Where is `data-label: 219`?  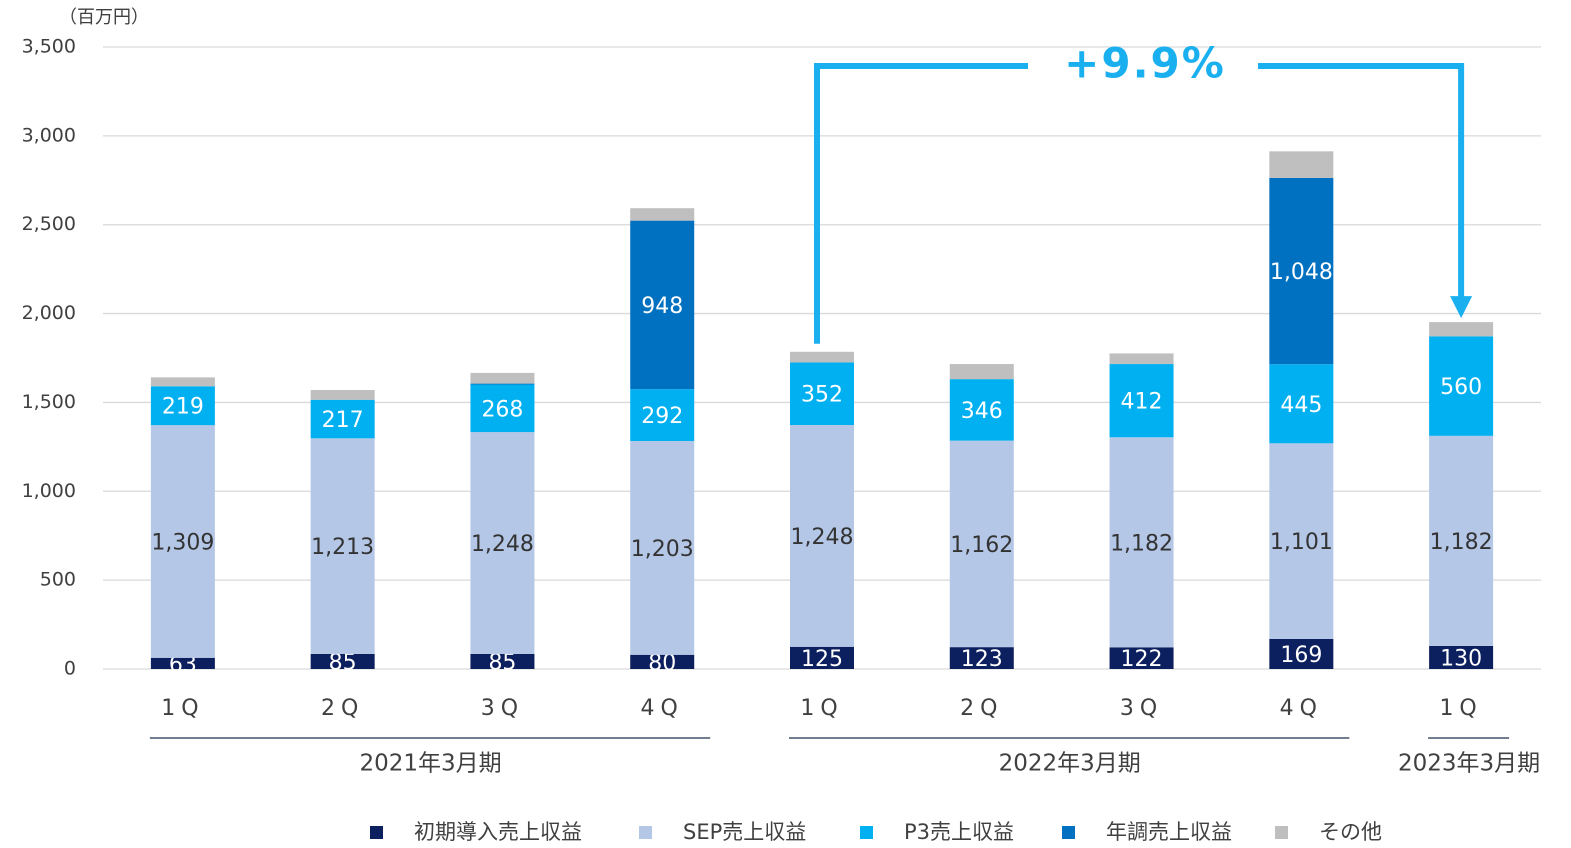
data-label: 219 is located at coordinates (183, 407).